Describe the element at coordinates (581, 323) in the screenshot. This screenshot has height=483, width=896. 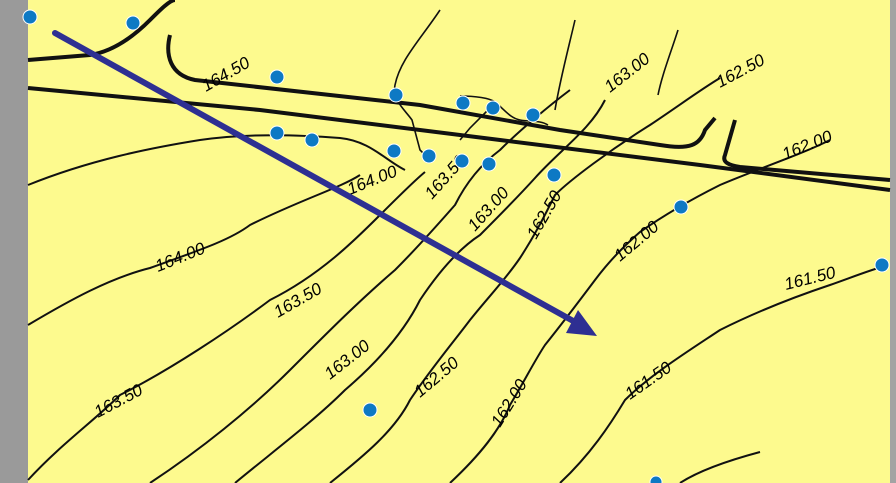
I see `flow-arrow-head` at that location.